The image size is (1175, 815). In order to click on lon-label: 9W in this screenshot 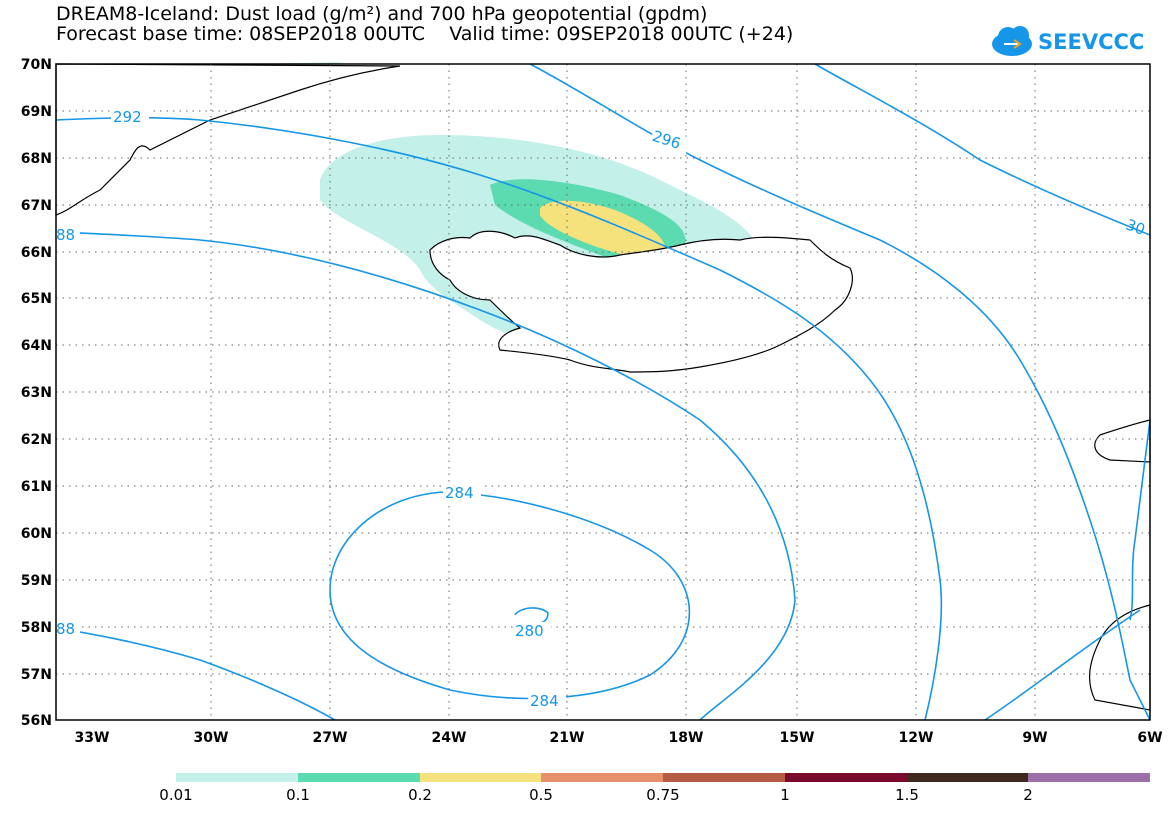, I will do `click(1034, 738)`.